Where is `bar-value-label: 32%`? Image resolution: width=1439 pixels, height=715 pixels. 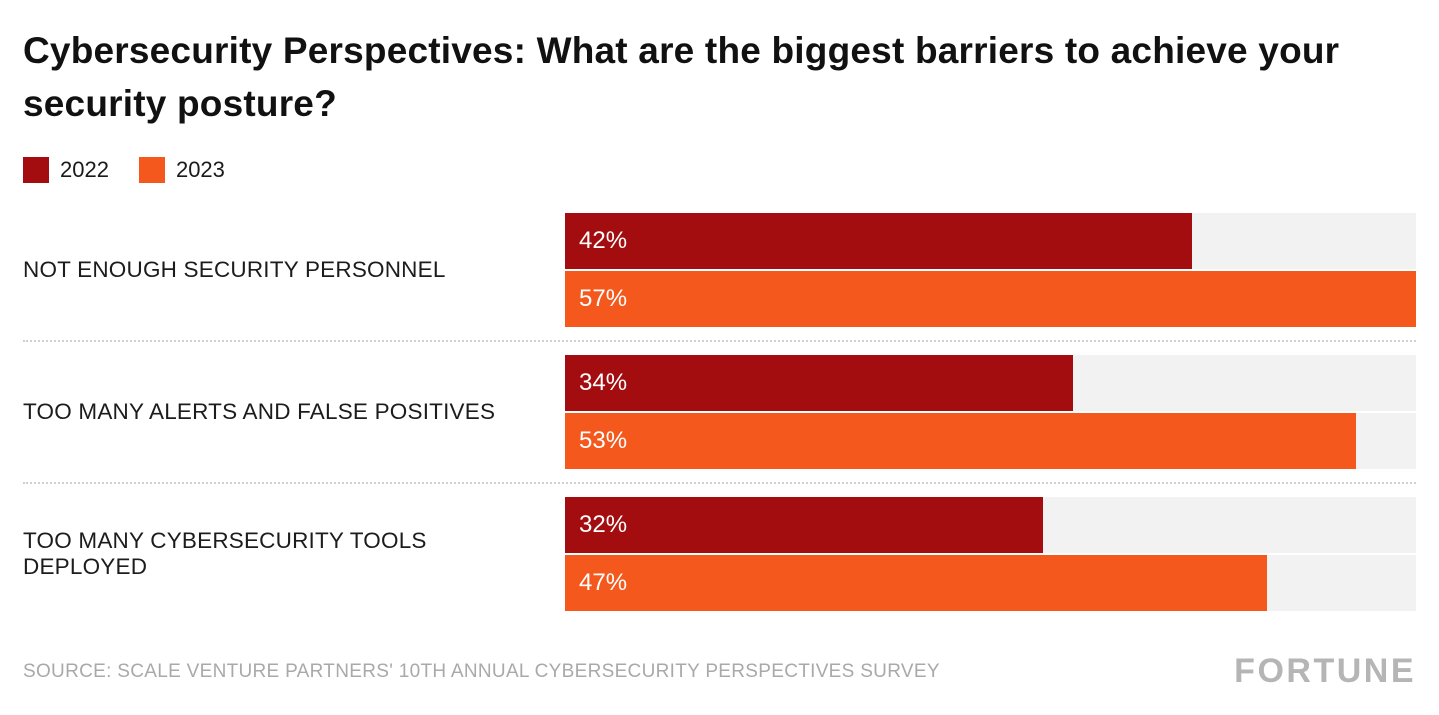 bar-value-label: 32% is located at coordinates (603, 525).